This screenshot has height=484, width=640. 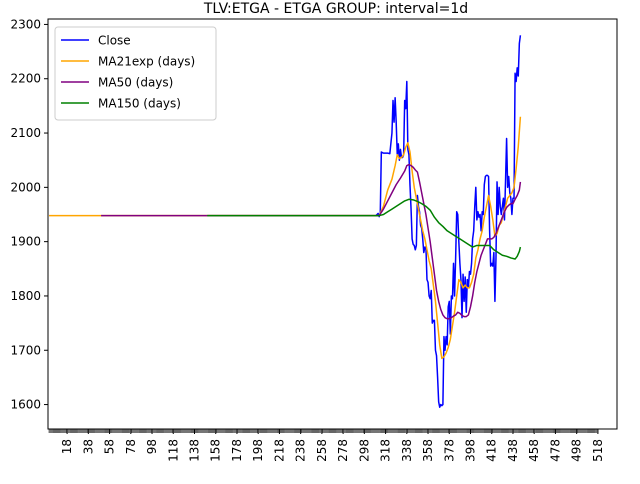 I want to click on x-tick-label: 358, so click(x=428, y=450).